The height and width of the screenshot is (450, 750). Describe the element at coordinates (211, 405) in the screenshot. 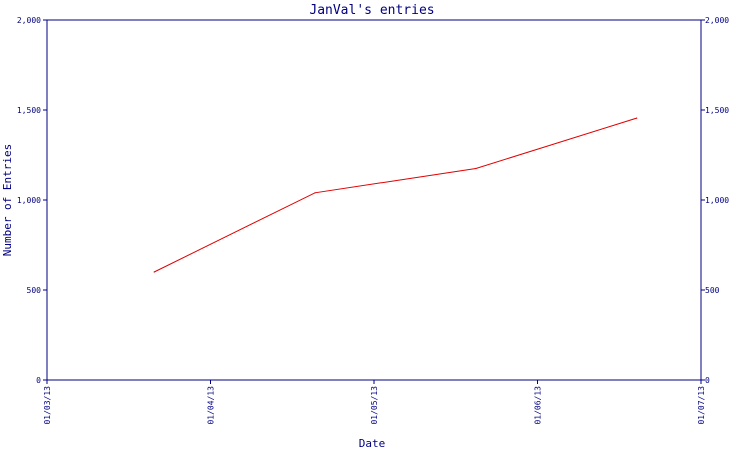

I see `x-tick-label: 01/04/13` at that location.